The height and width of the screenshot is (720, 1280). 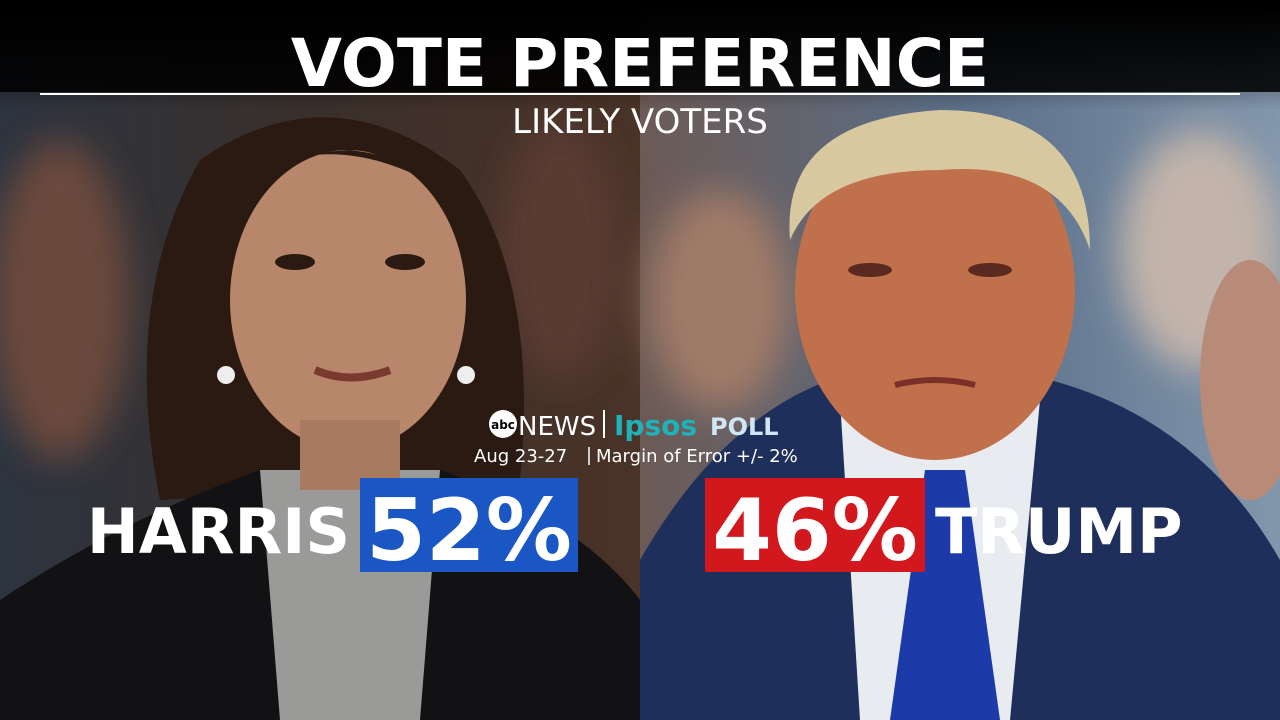 What do you see at coordinates (744, 427) in the screenshot?
I see `poll-label: POLL` at bounding box center [744, 427].